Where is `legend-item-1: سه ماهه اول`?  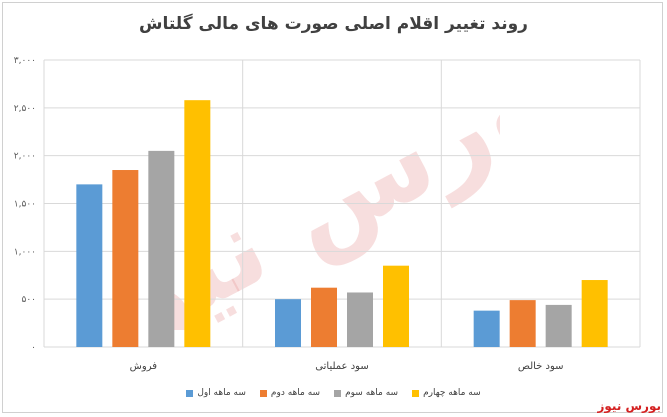 legend-item-1: سه ماهه اول is located at coordinates (216, 393).